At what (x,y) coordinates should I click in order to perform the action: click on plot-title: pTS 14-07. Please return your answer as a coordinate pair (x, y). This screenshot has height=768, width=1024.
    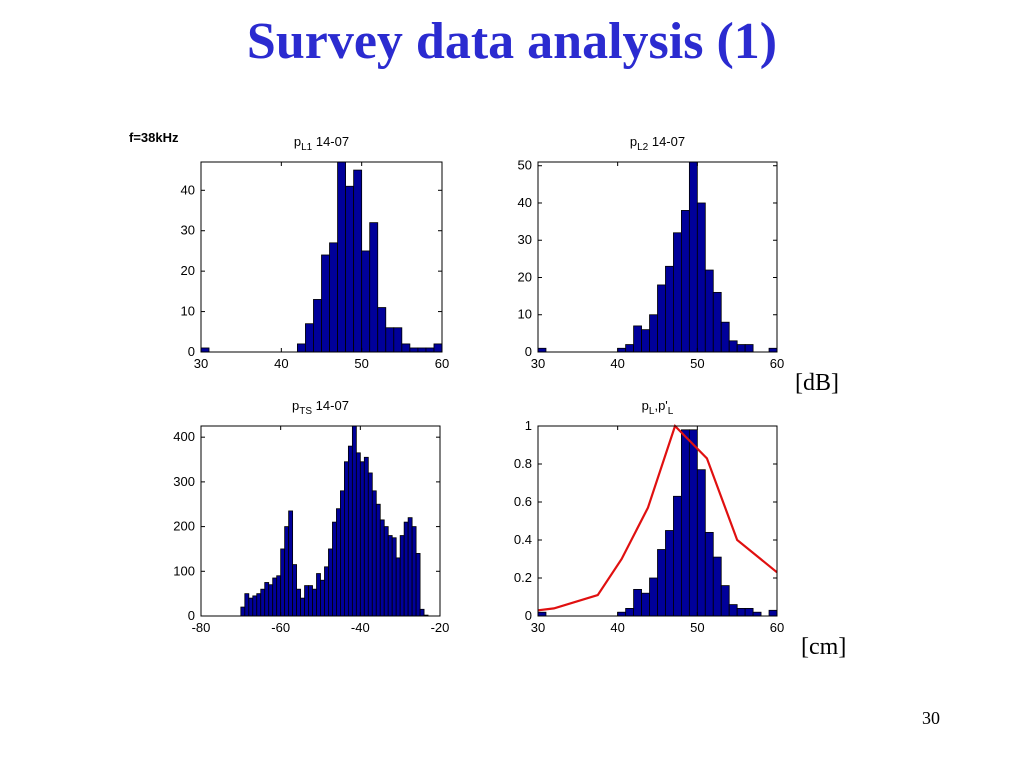
    Looking at the image, I should click on (320, 407).